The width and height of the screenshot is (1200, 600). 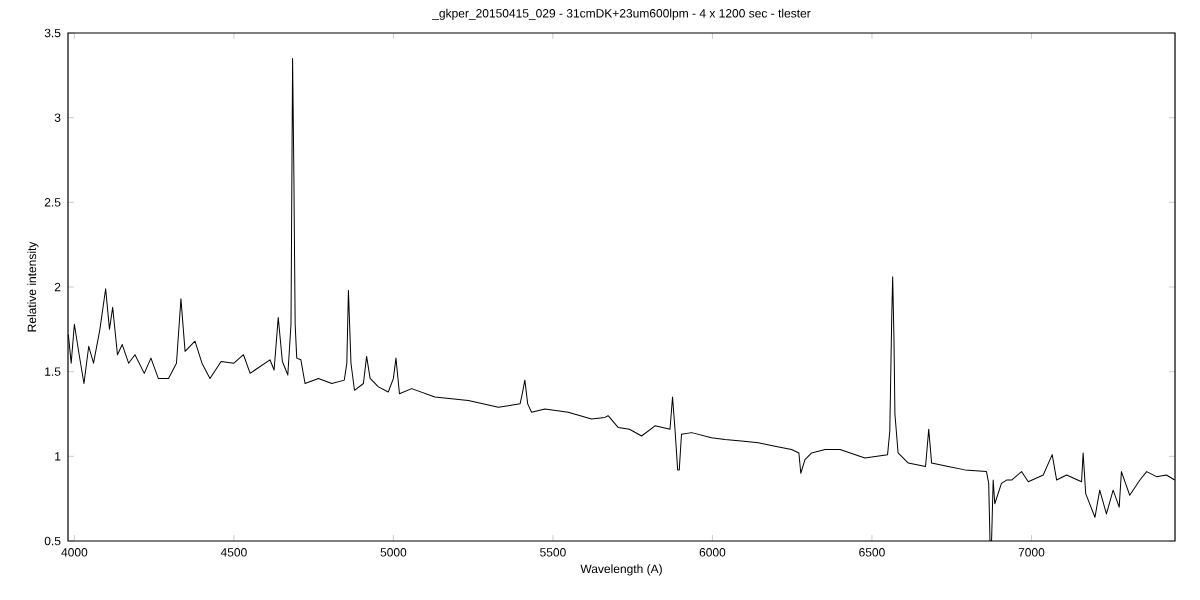 What do you see at coordinates (74, 552) in the screenshot?
I see `x-tick-label: 4000` at bounding box center [74, 552].